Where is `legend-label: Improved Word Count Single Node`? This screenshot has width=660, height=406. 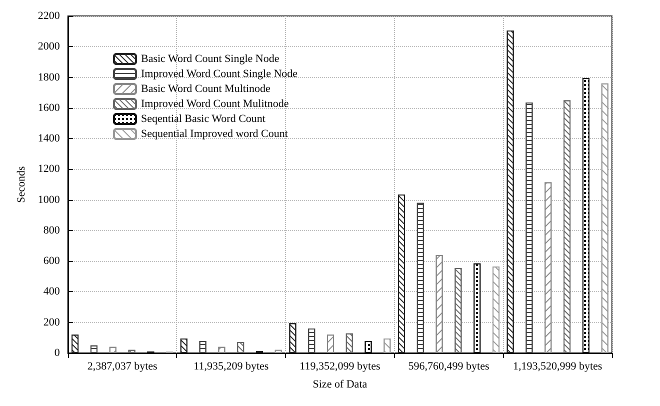
legend-label: Improved Word Count Single Node is located at coordinates (219, 74).